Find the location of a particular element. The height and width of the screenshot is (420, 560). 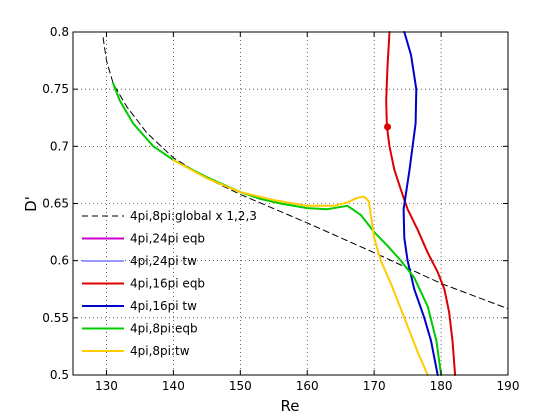

x-tick-label: 130 is located at coordinates (106, 386).